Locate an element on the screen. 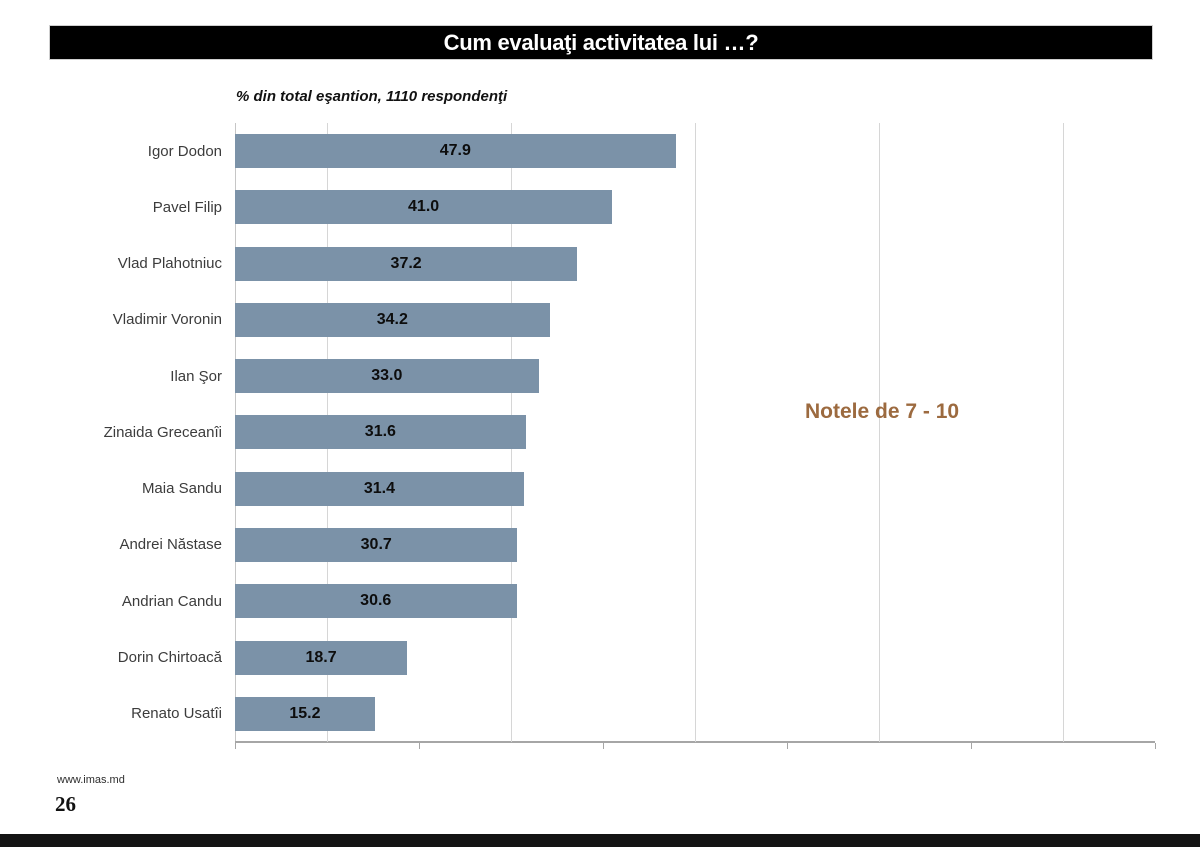 The height and width of the screenshot is (847, 1200). bar-value-label: 37.2 is located at coordinates (406, 263).